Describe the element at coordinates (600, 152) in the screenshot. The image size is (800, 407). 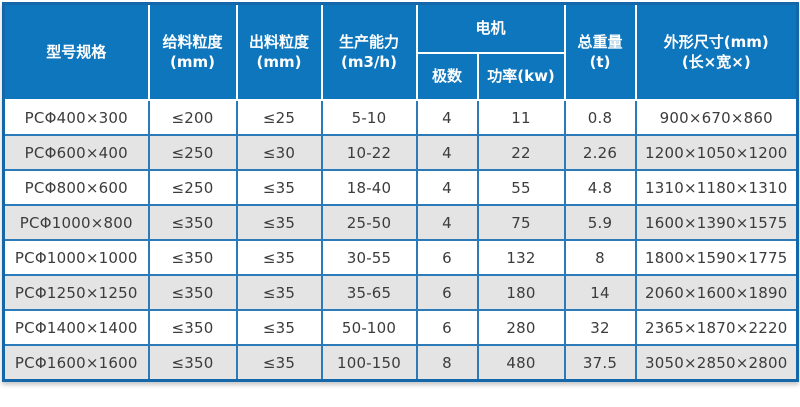
I see `cell-total-weight: 2.26` at that location.